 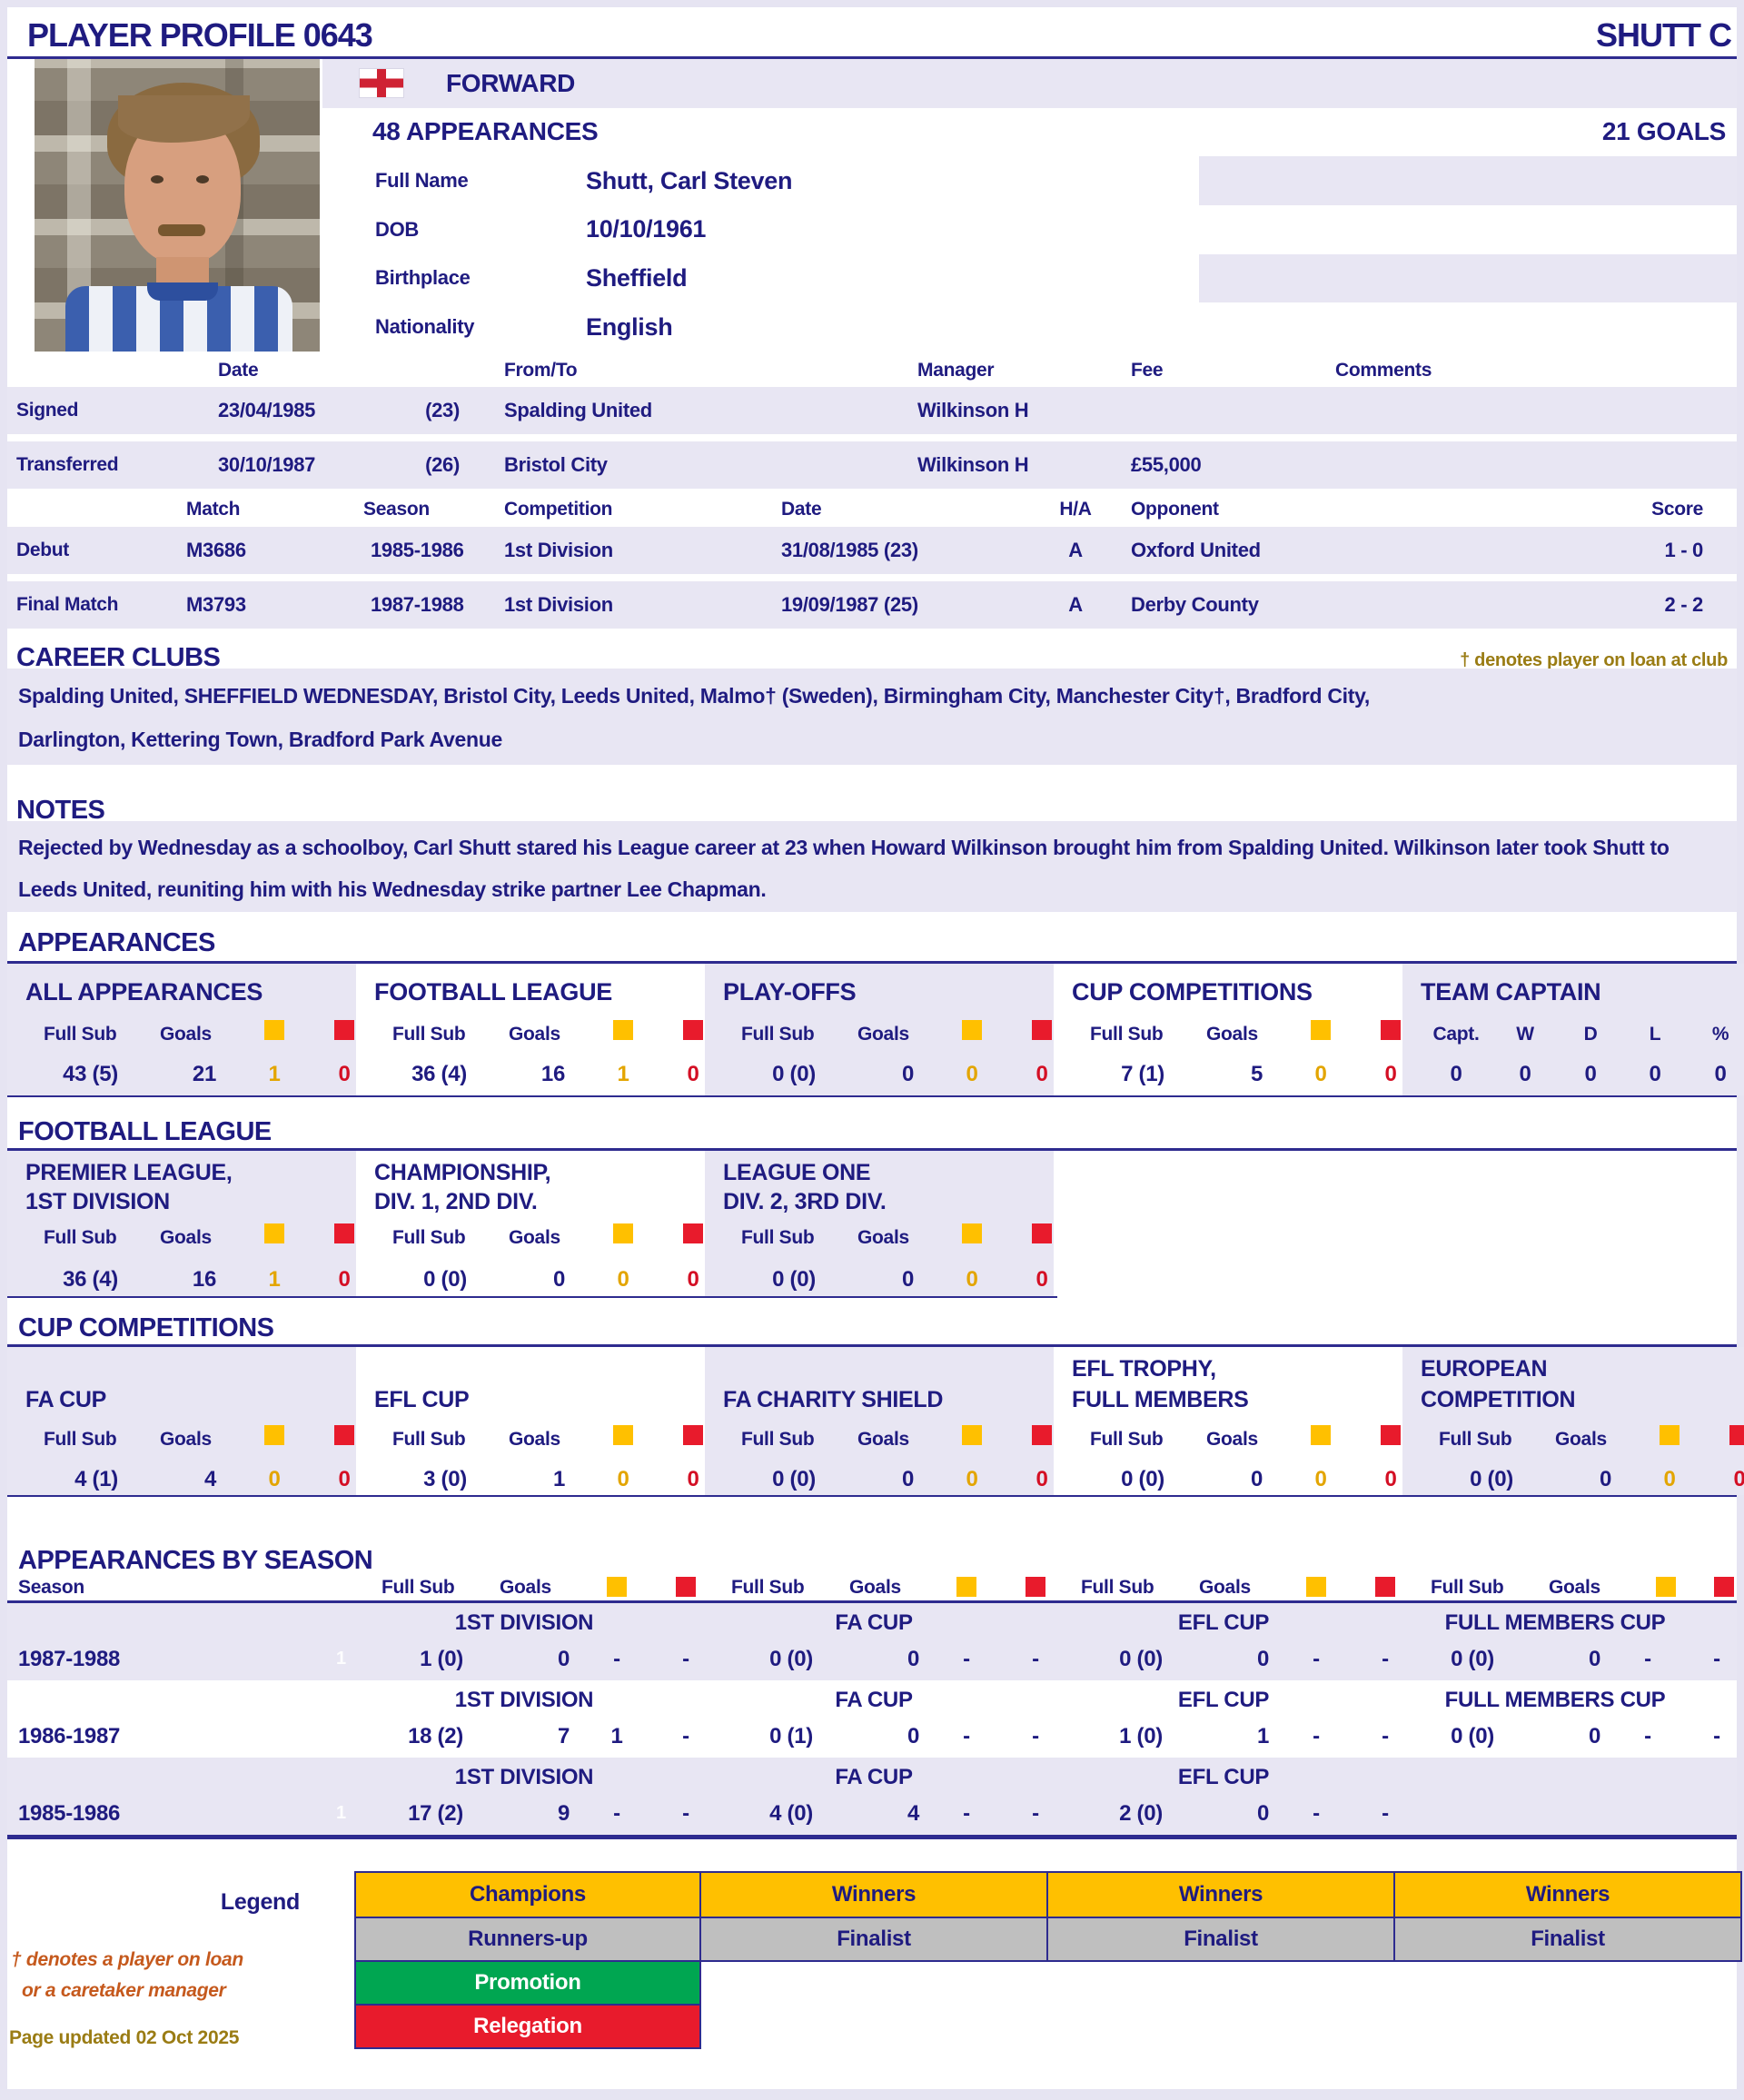 What do you see at coordinates (791, 1736) in the screenshot?
I see `full-sub-value: 0 (1)` at bounding box center [791, 1736].